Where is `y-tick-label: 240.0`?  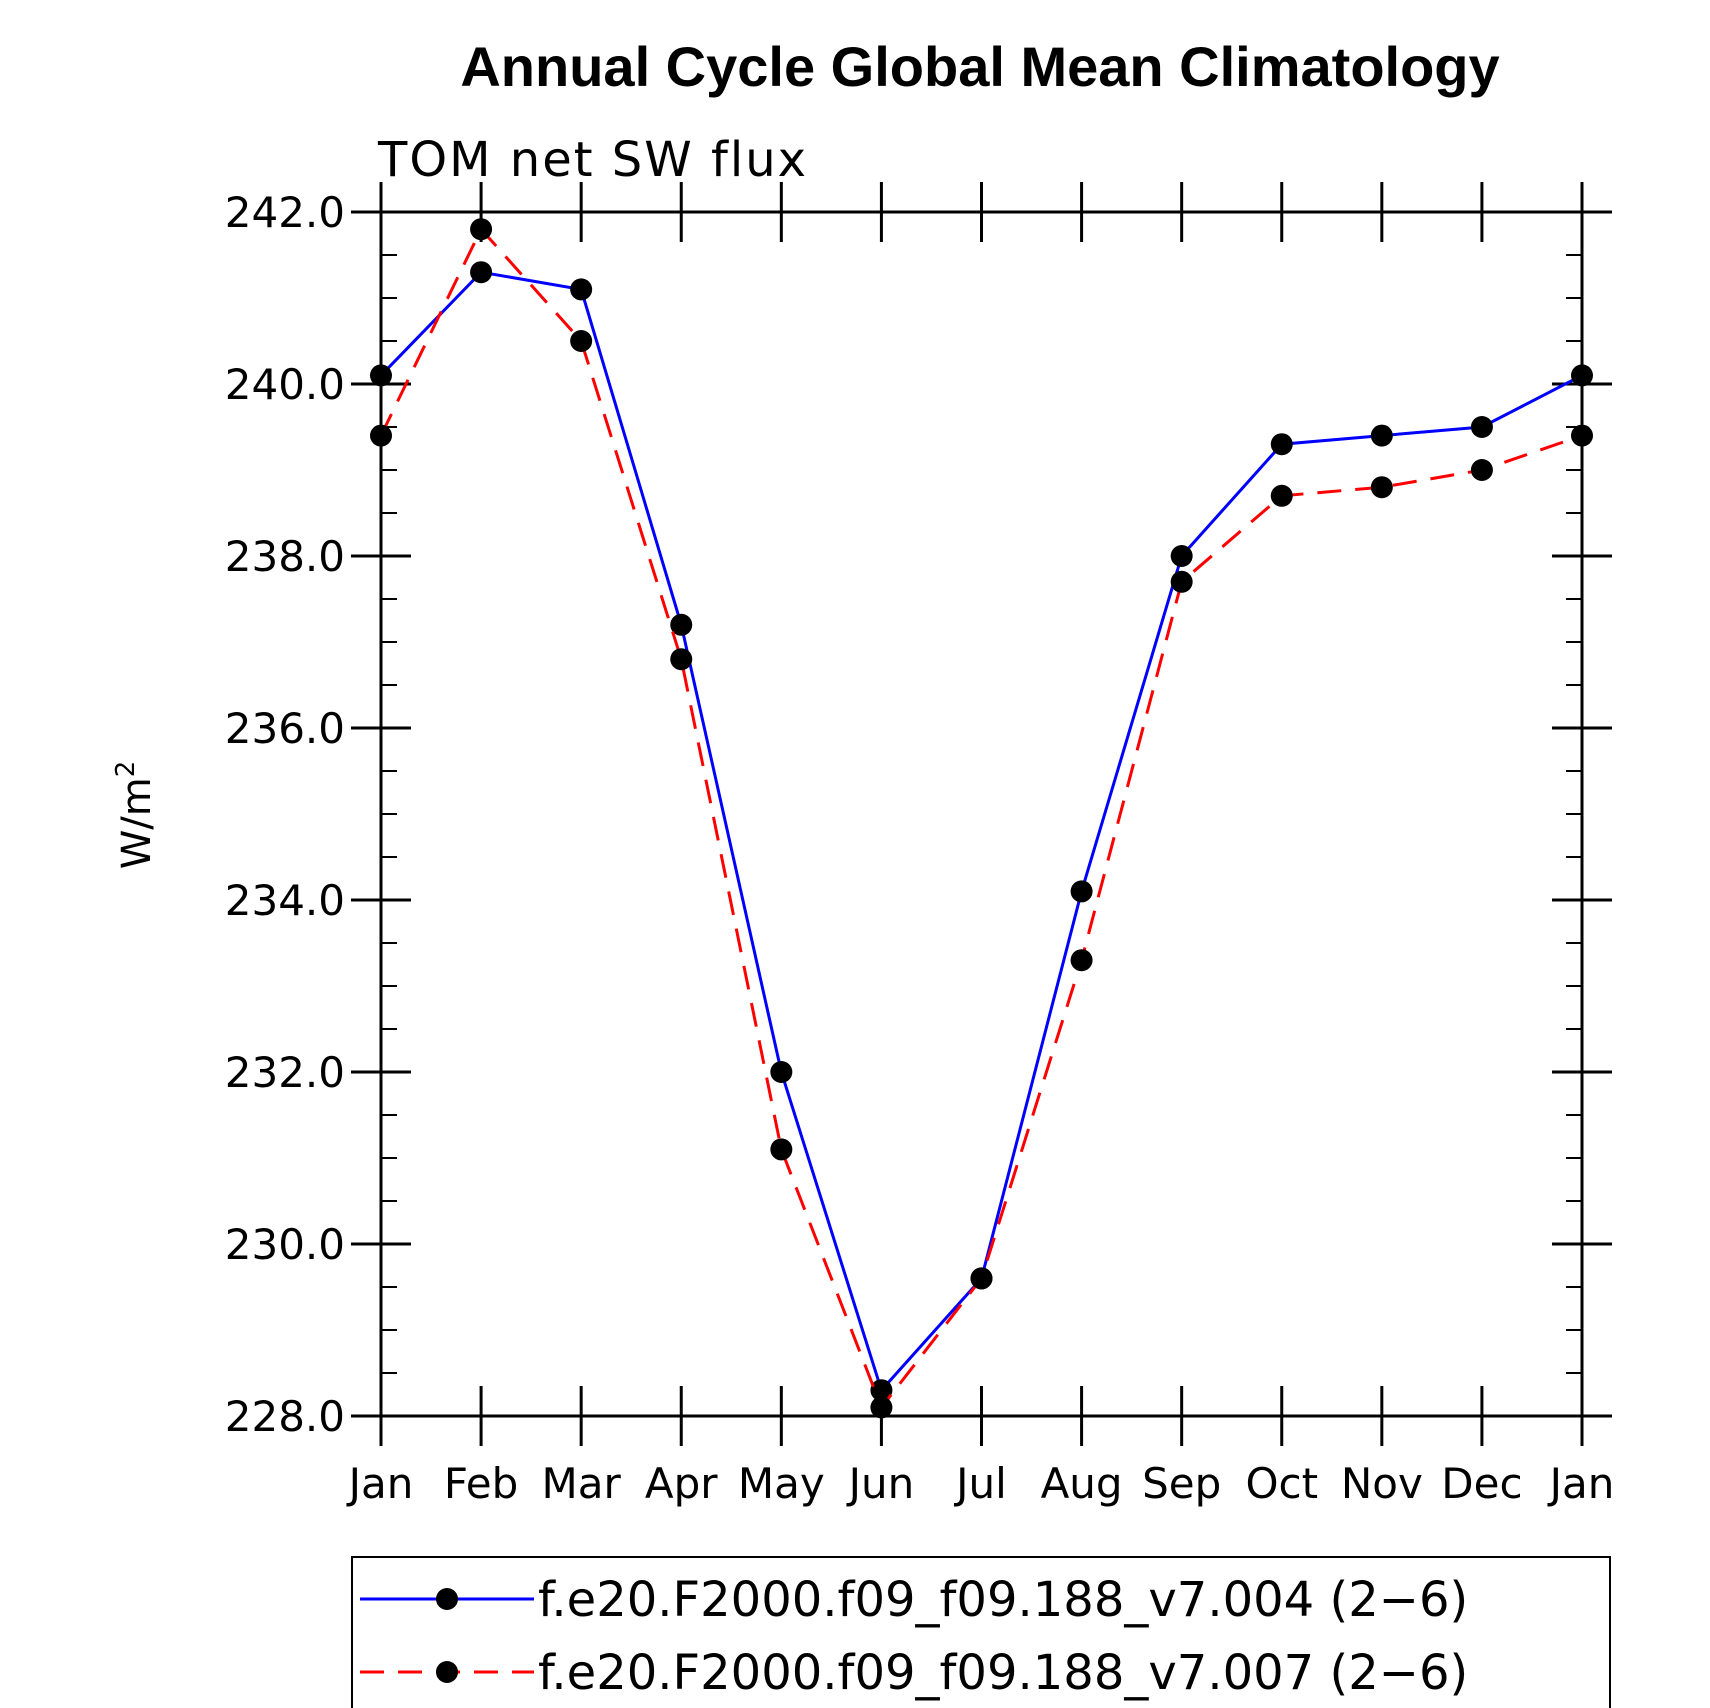
y-tick-label: 240.0 is located at coordinates (285, 384).